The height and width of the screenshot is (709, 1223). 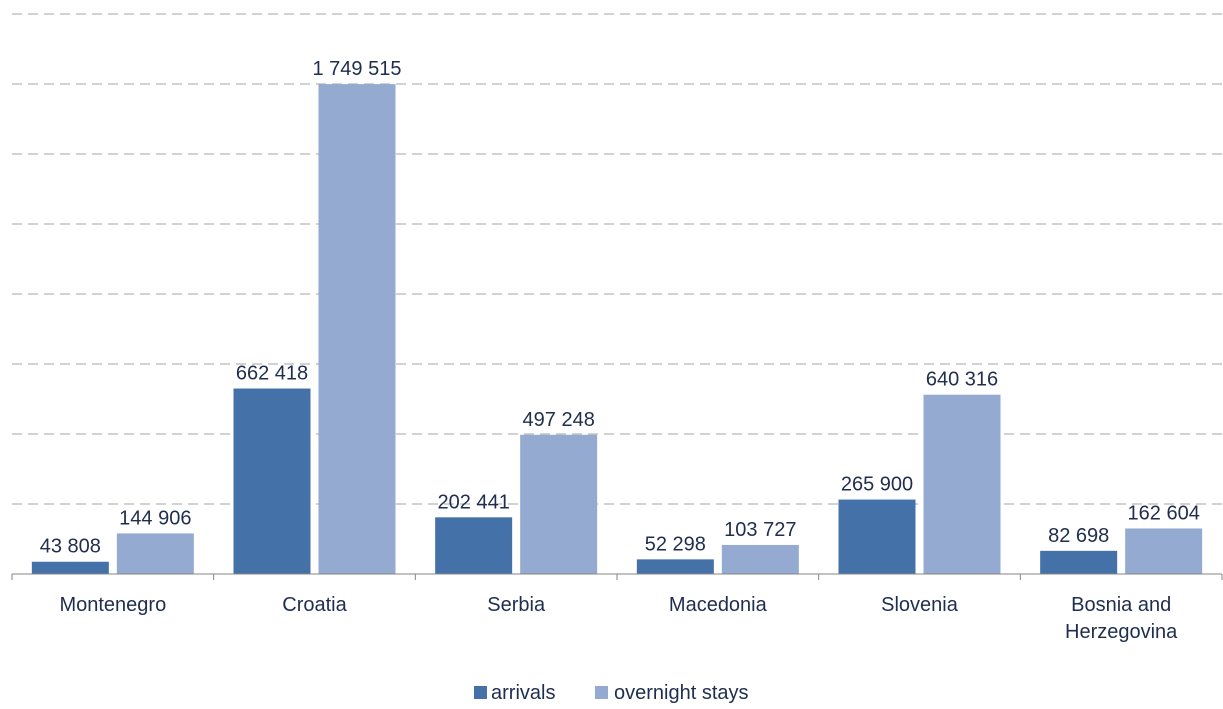 I want to click on data-label: 640 316, so click(x=962, y=380).